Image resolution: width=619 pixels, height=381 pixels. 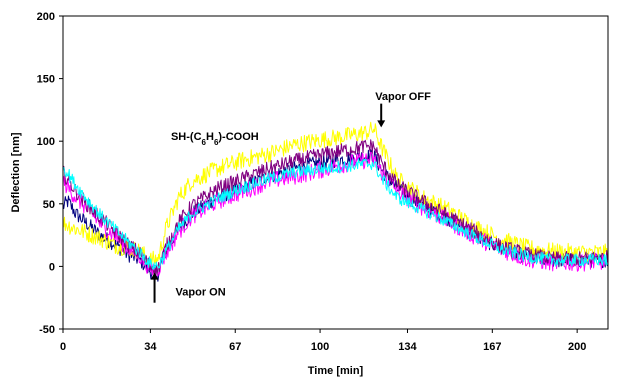 What do you see at coordinates (235, 347) in the screenshot?
I see `x-tick-label: 67` at bounding box center [235, 347].